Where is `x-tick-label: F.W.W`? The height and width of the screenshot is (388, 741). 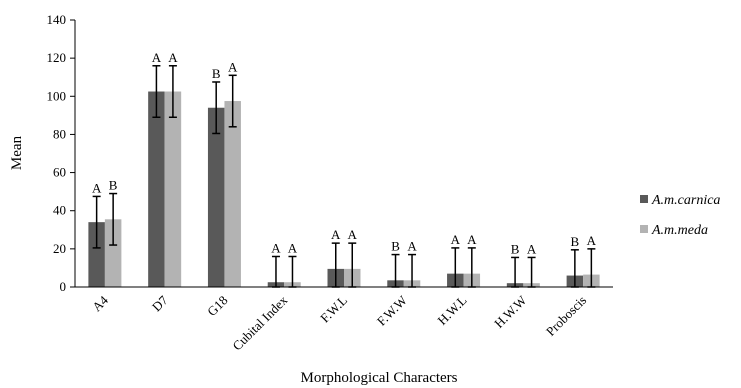
x-tick-label: F.W.W is located at coordinates (392, 310).